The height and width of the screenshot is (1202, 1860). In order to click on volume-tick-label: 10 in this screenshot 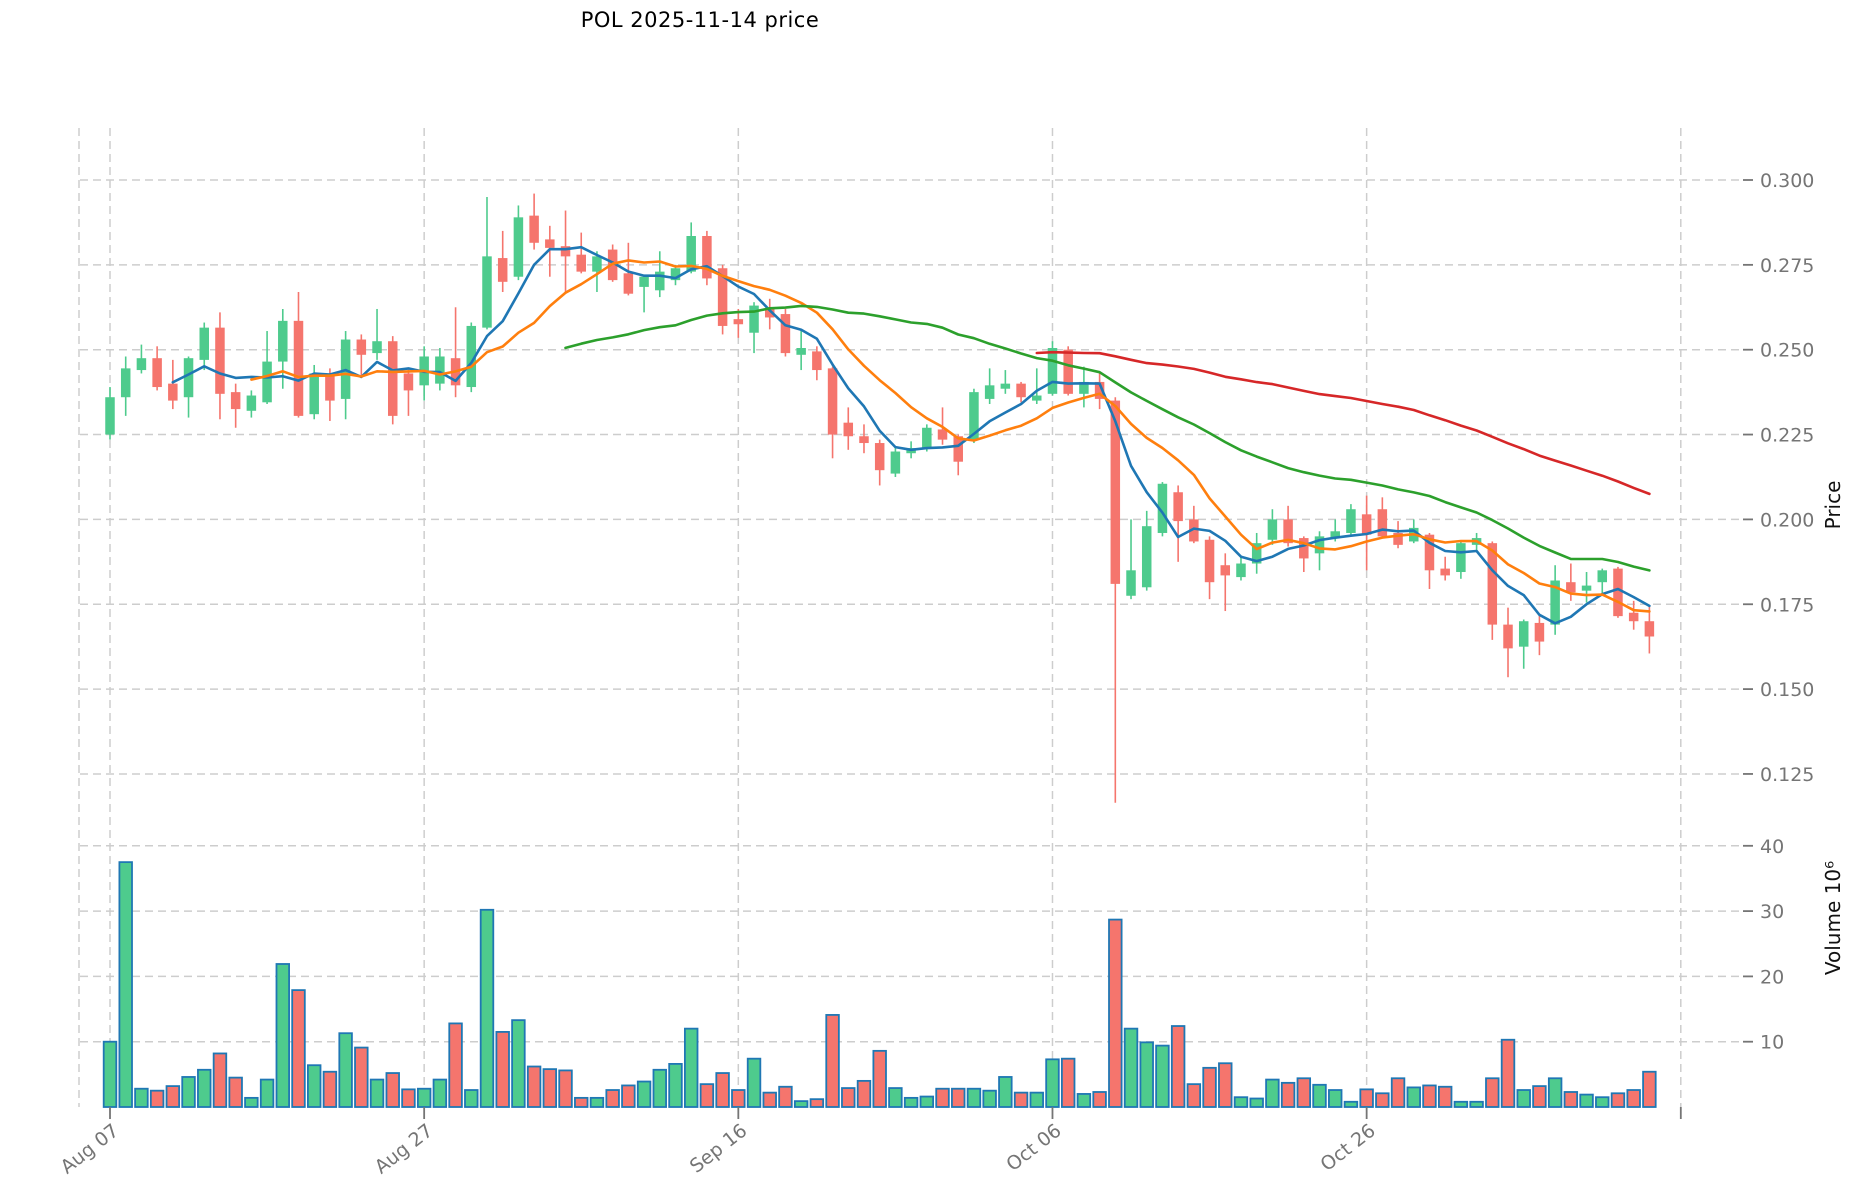, I will do `click(1772, 1043)`.